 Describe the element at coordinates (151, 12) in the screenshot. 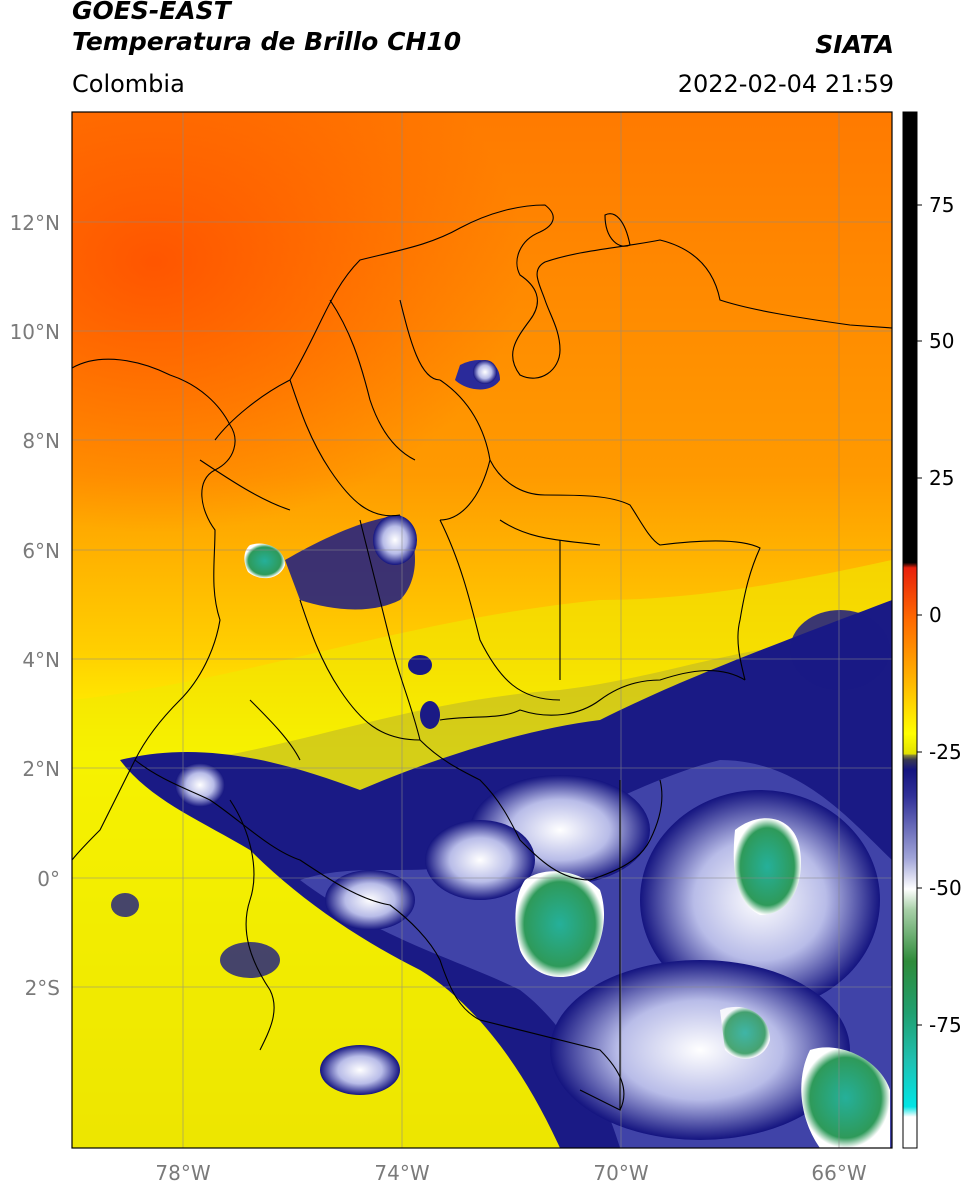

I see `satellite-name: GOES-EAST` at that location.